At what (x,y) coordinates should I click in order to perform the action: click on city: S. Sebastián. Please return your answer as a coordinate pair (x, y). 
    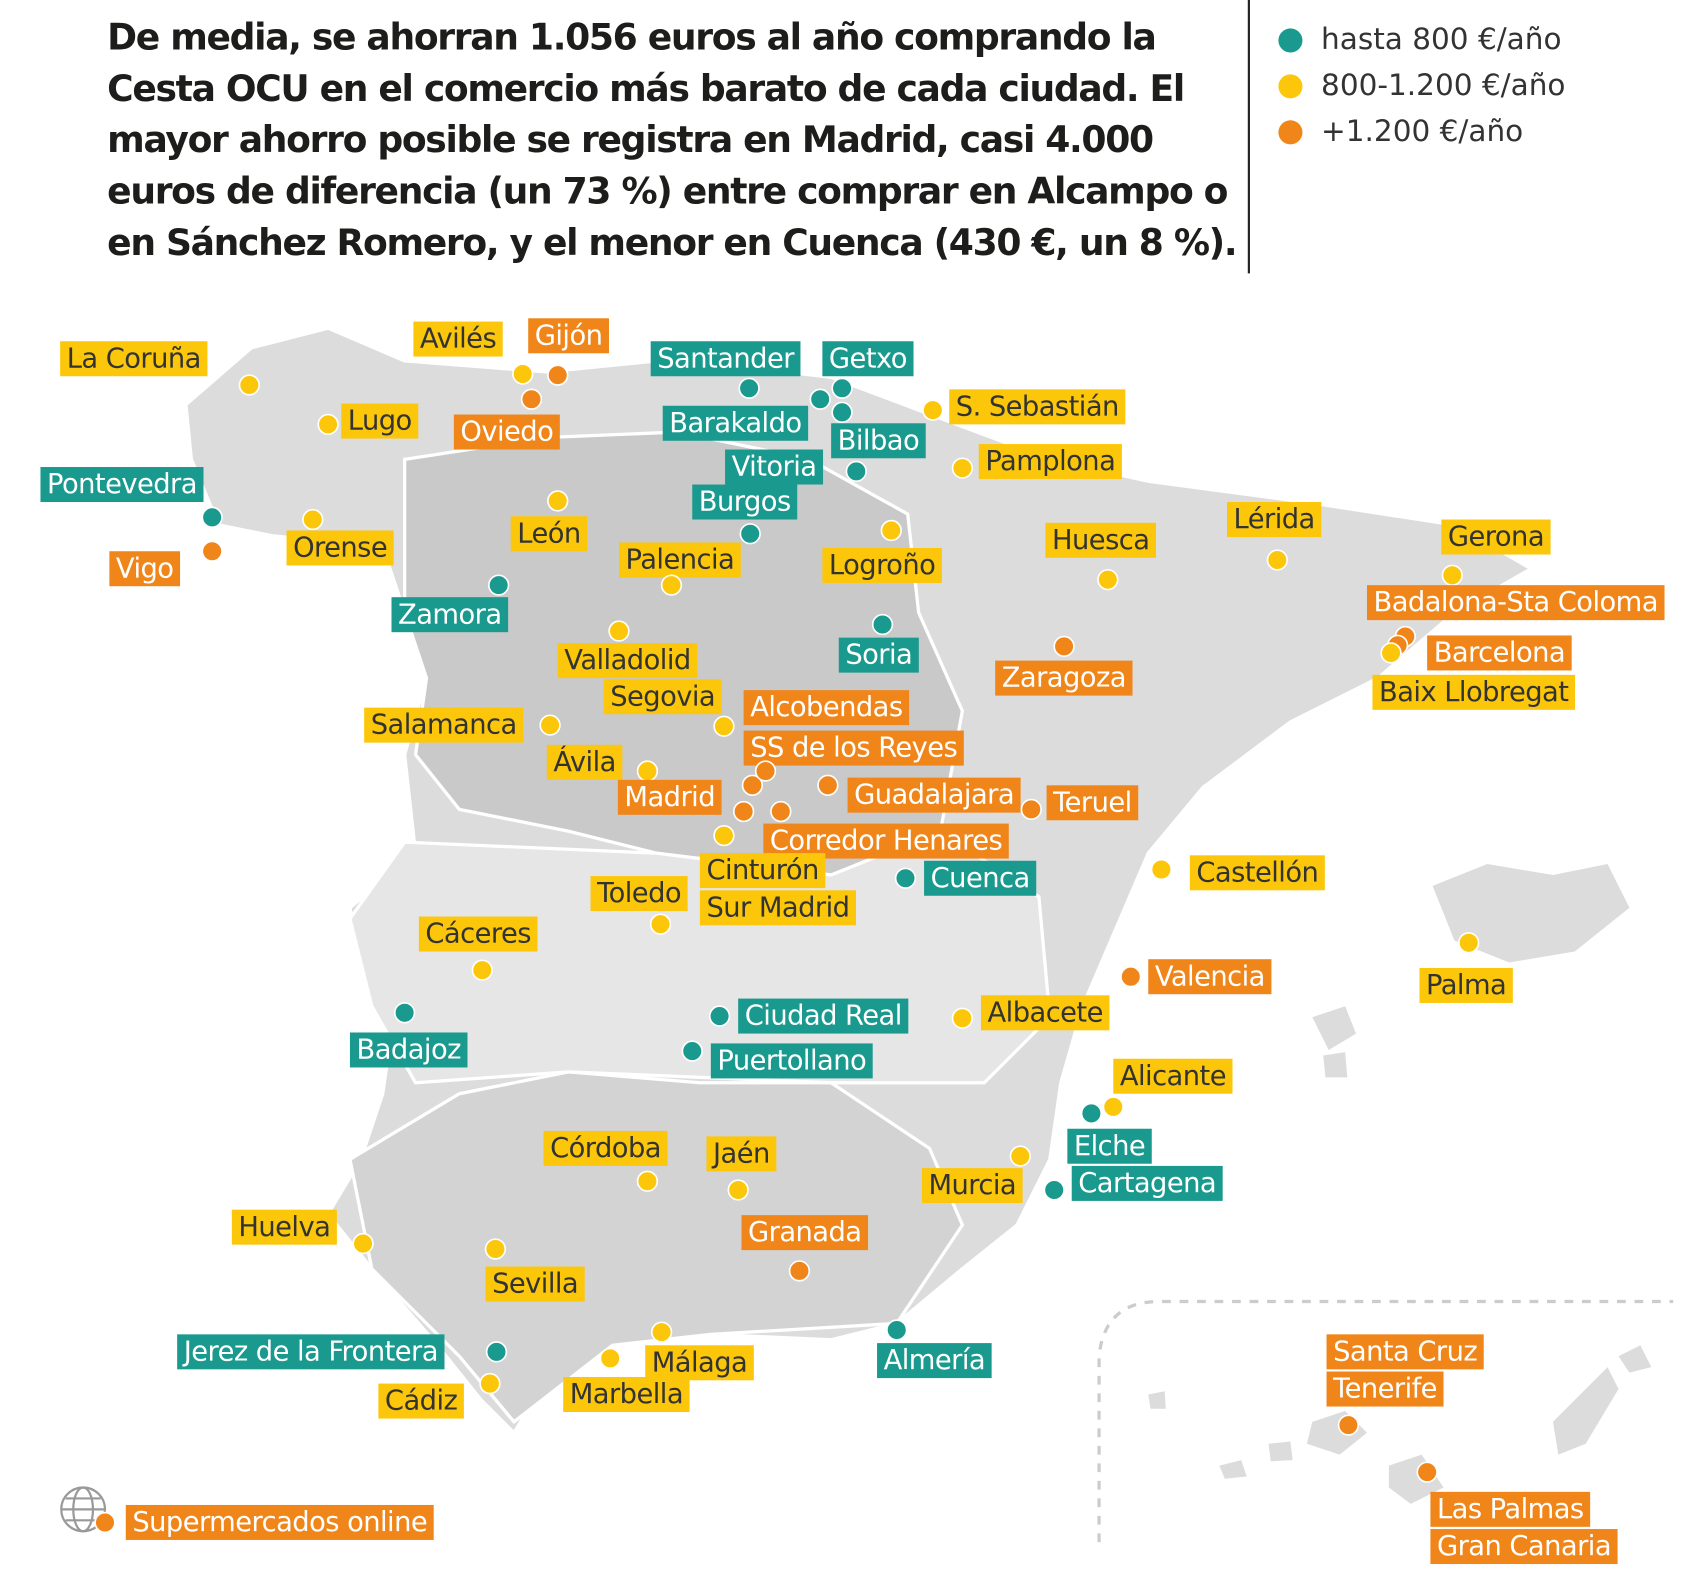
    Looking at the image, I should click on (1024, 407).